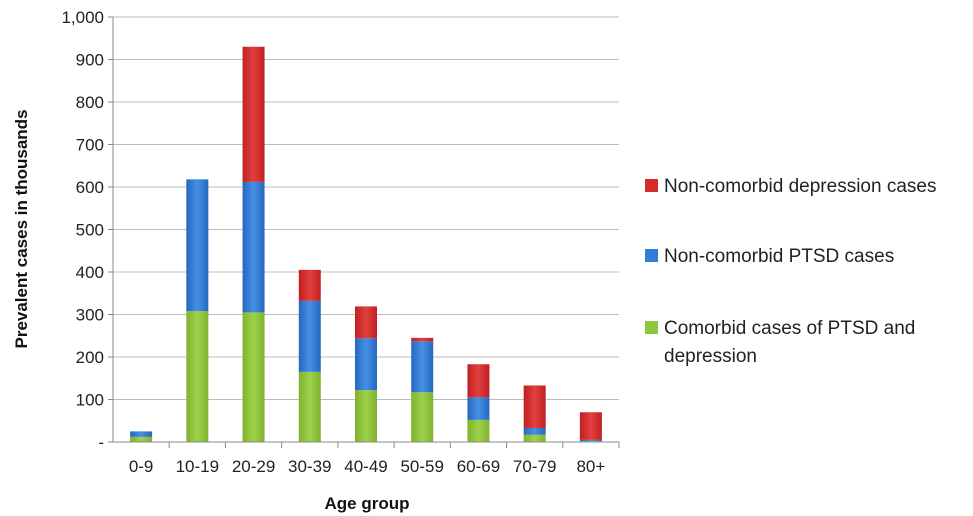  I want to click on y-tick-label: 1,000, so click(82, 17).